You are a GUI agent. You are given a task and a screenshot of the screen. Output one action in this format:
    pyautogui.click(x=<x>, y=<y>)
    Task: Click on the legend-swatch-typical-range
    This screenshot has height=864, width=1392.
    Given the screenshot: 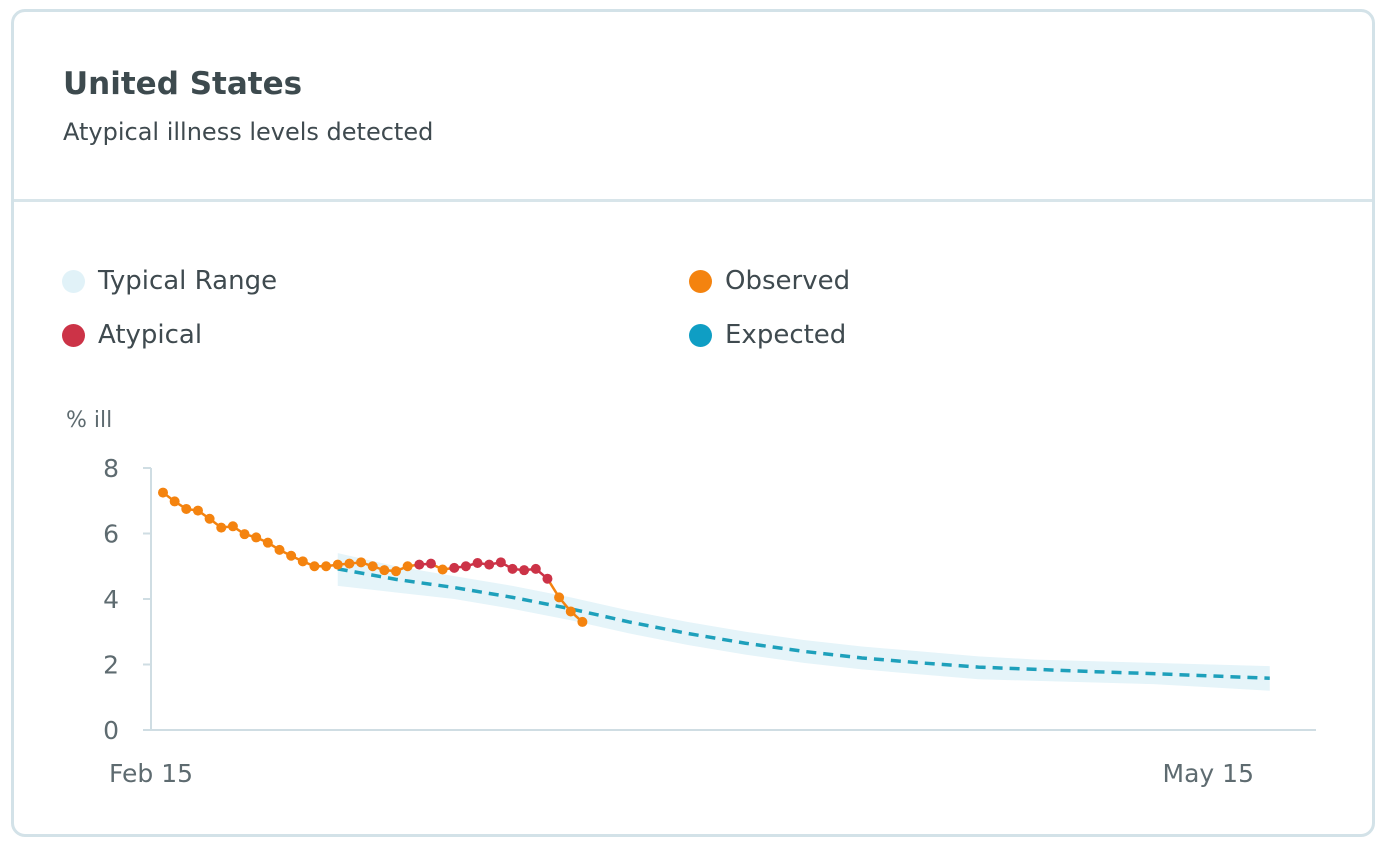 What is the action you would take?
    pyautogui.click(x=73, y=281)
    